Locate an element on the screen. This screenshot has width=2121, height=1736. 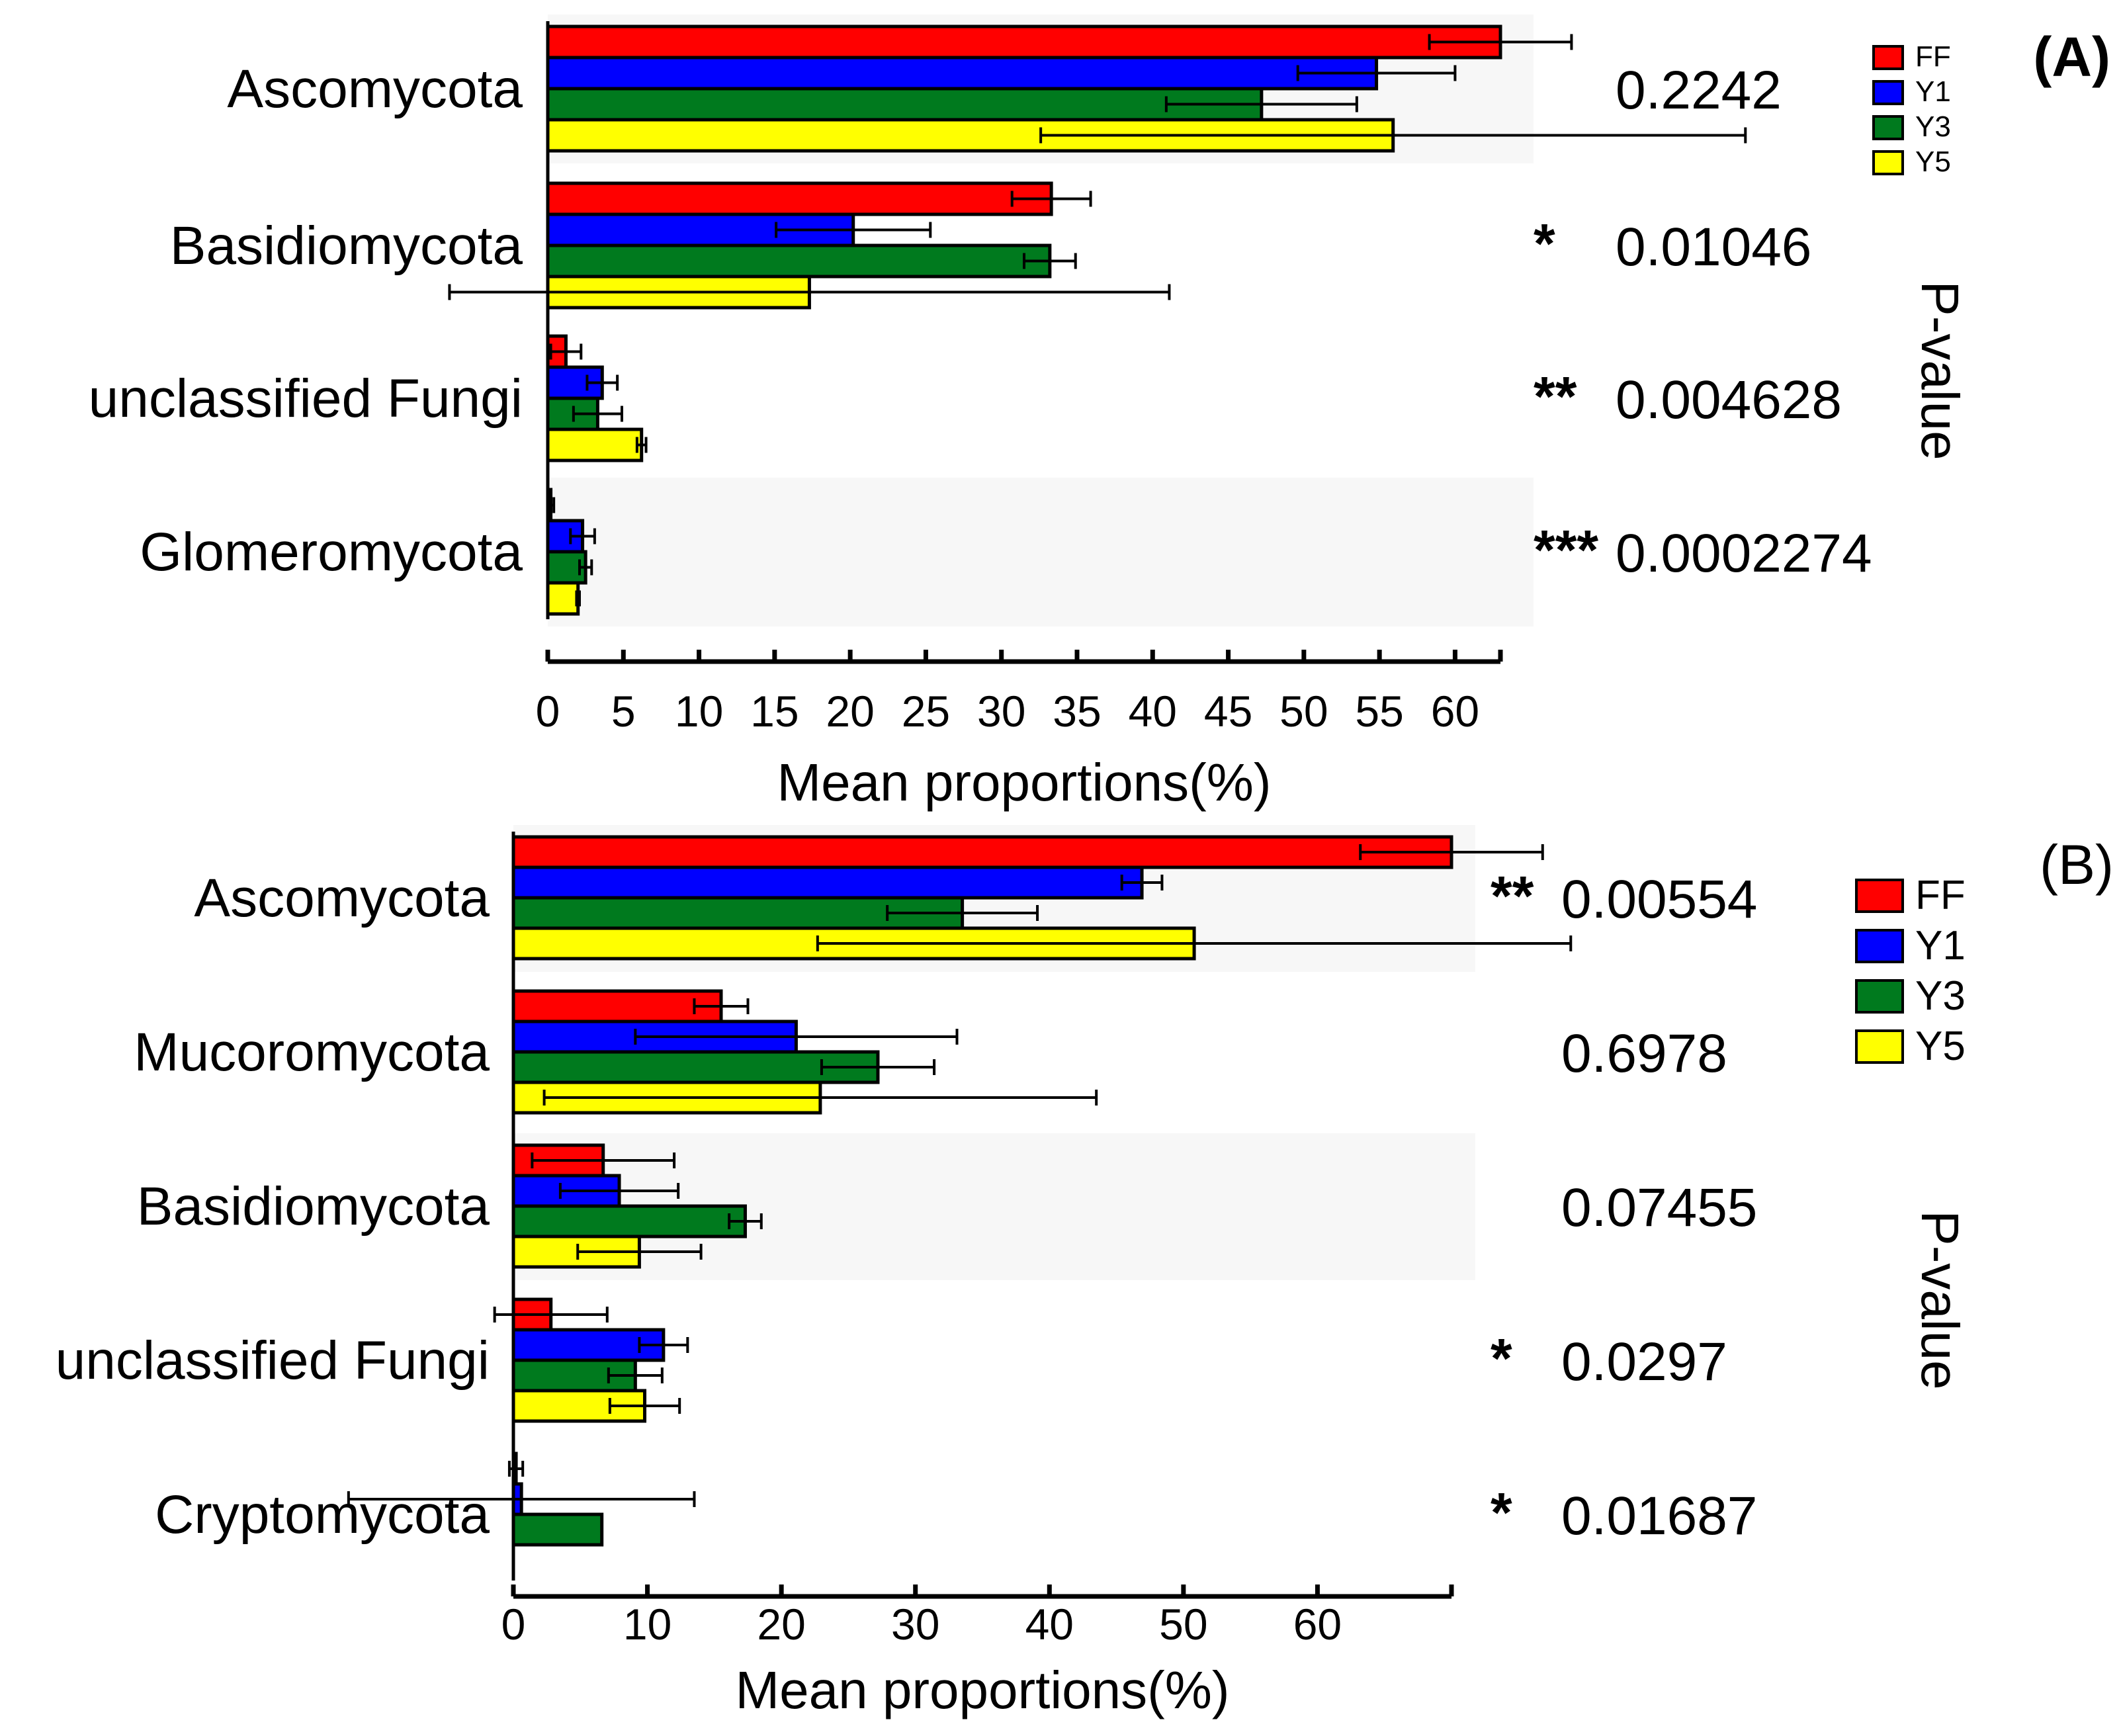
significance-marker: *** is located at coordinates (1566, 550).